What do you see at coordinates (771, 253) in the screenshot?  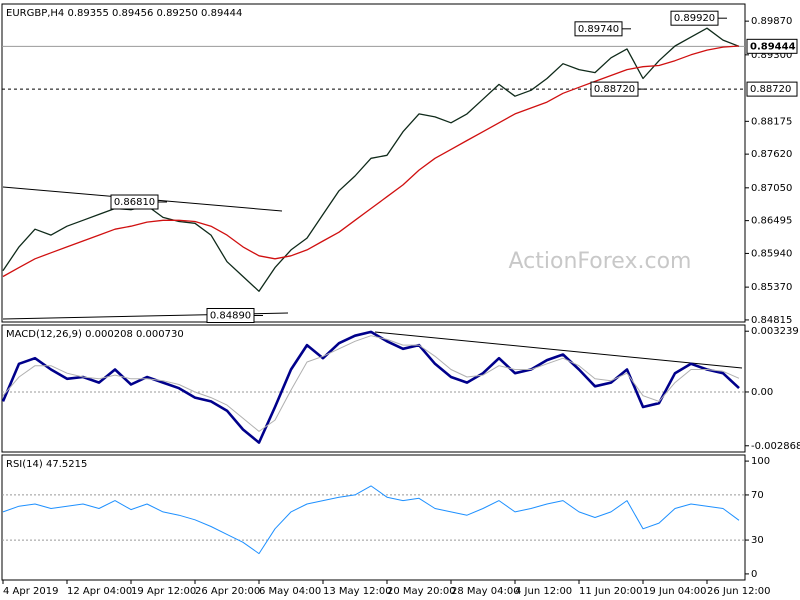 I see `y-tick-label: 0.85940` at bounding box center [771, 253].